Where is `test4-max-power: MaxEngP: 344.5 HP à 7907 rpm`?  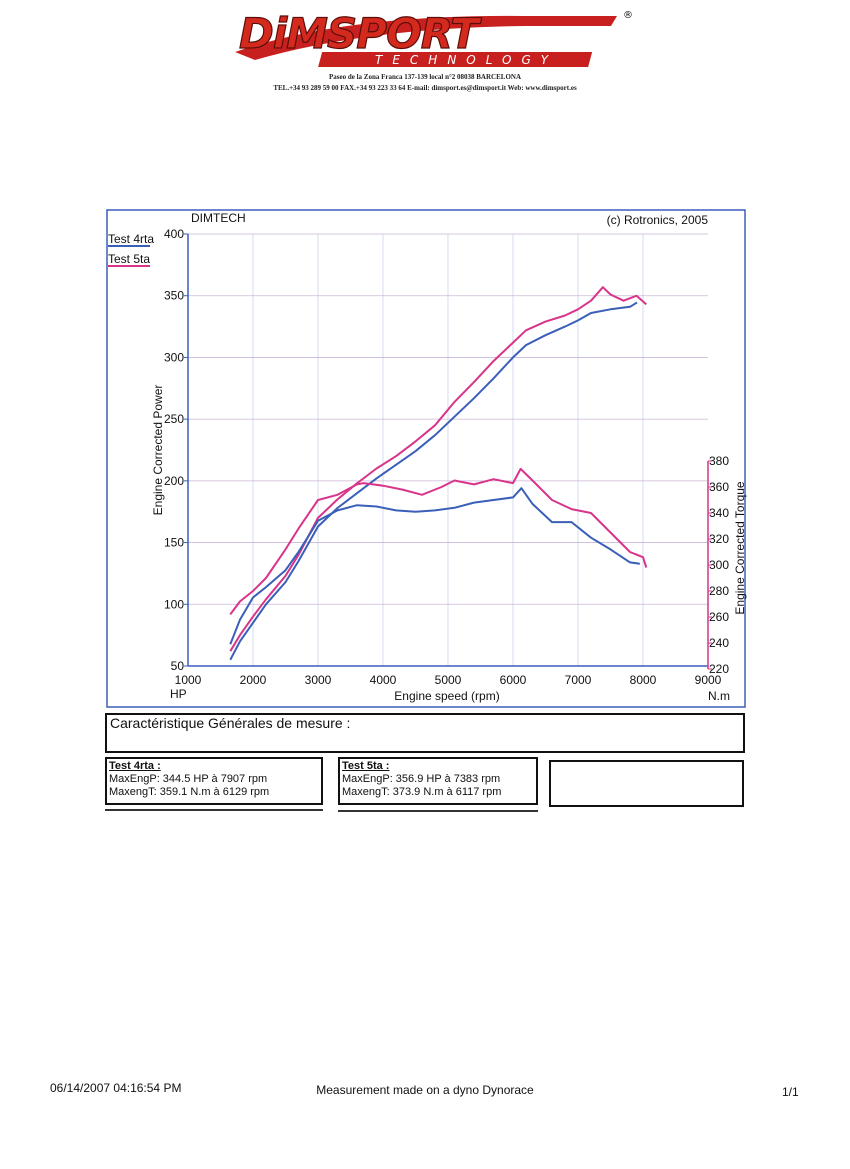
test4-max-power: MaxEngP: 344.5 HP à 7907 rpm is located at coordinates (188, 779).